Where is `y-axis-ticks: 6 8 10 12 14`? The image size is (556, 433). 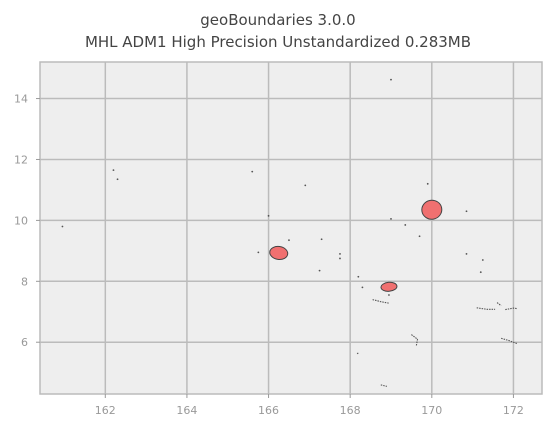 y-axis-ticks: 6 8 10 12 14 is located at coordinates (27, 221).